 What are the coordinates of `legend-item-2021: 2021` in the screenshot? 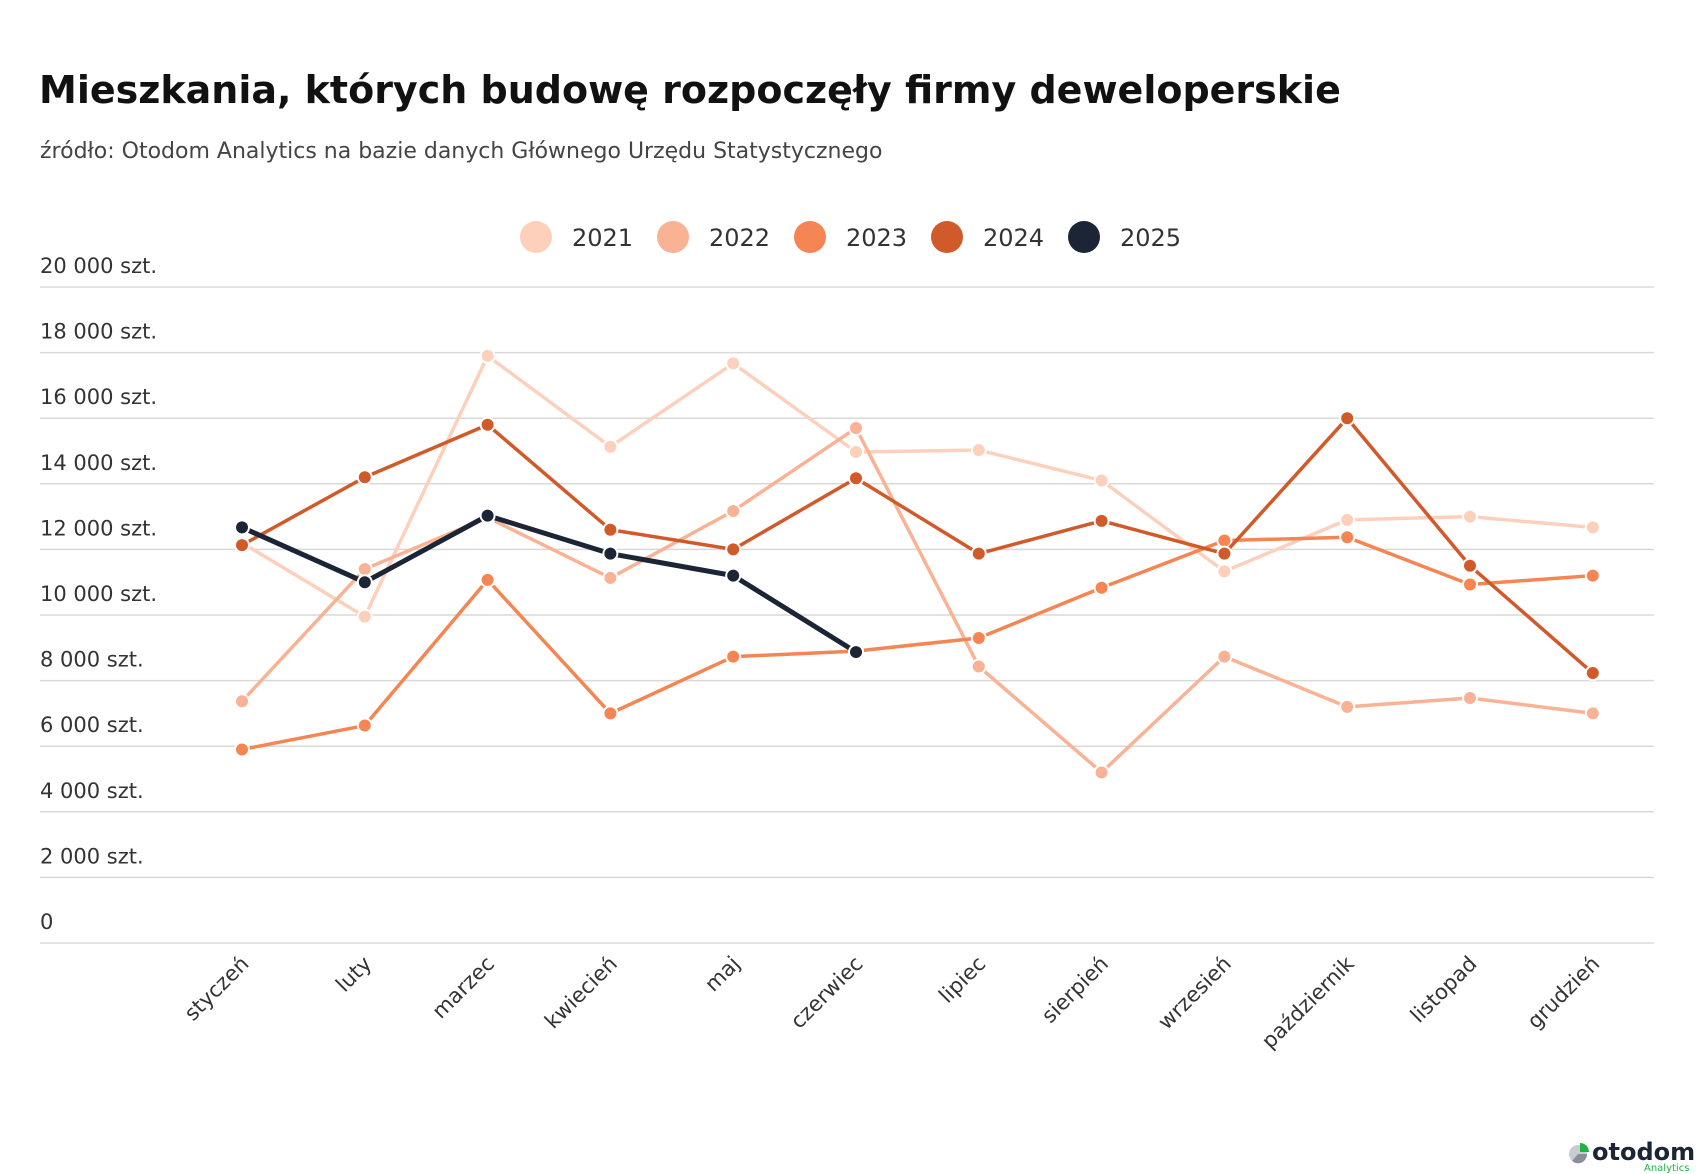 It's located at (576, 237).